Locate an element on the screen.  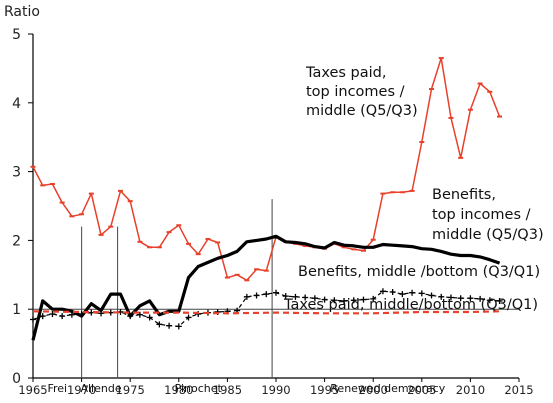
x-tick-label: 2005 is located at coordinates (421, 390).